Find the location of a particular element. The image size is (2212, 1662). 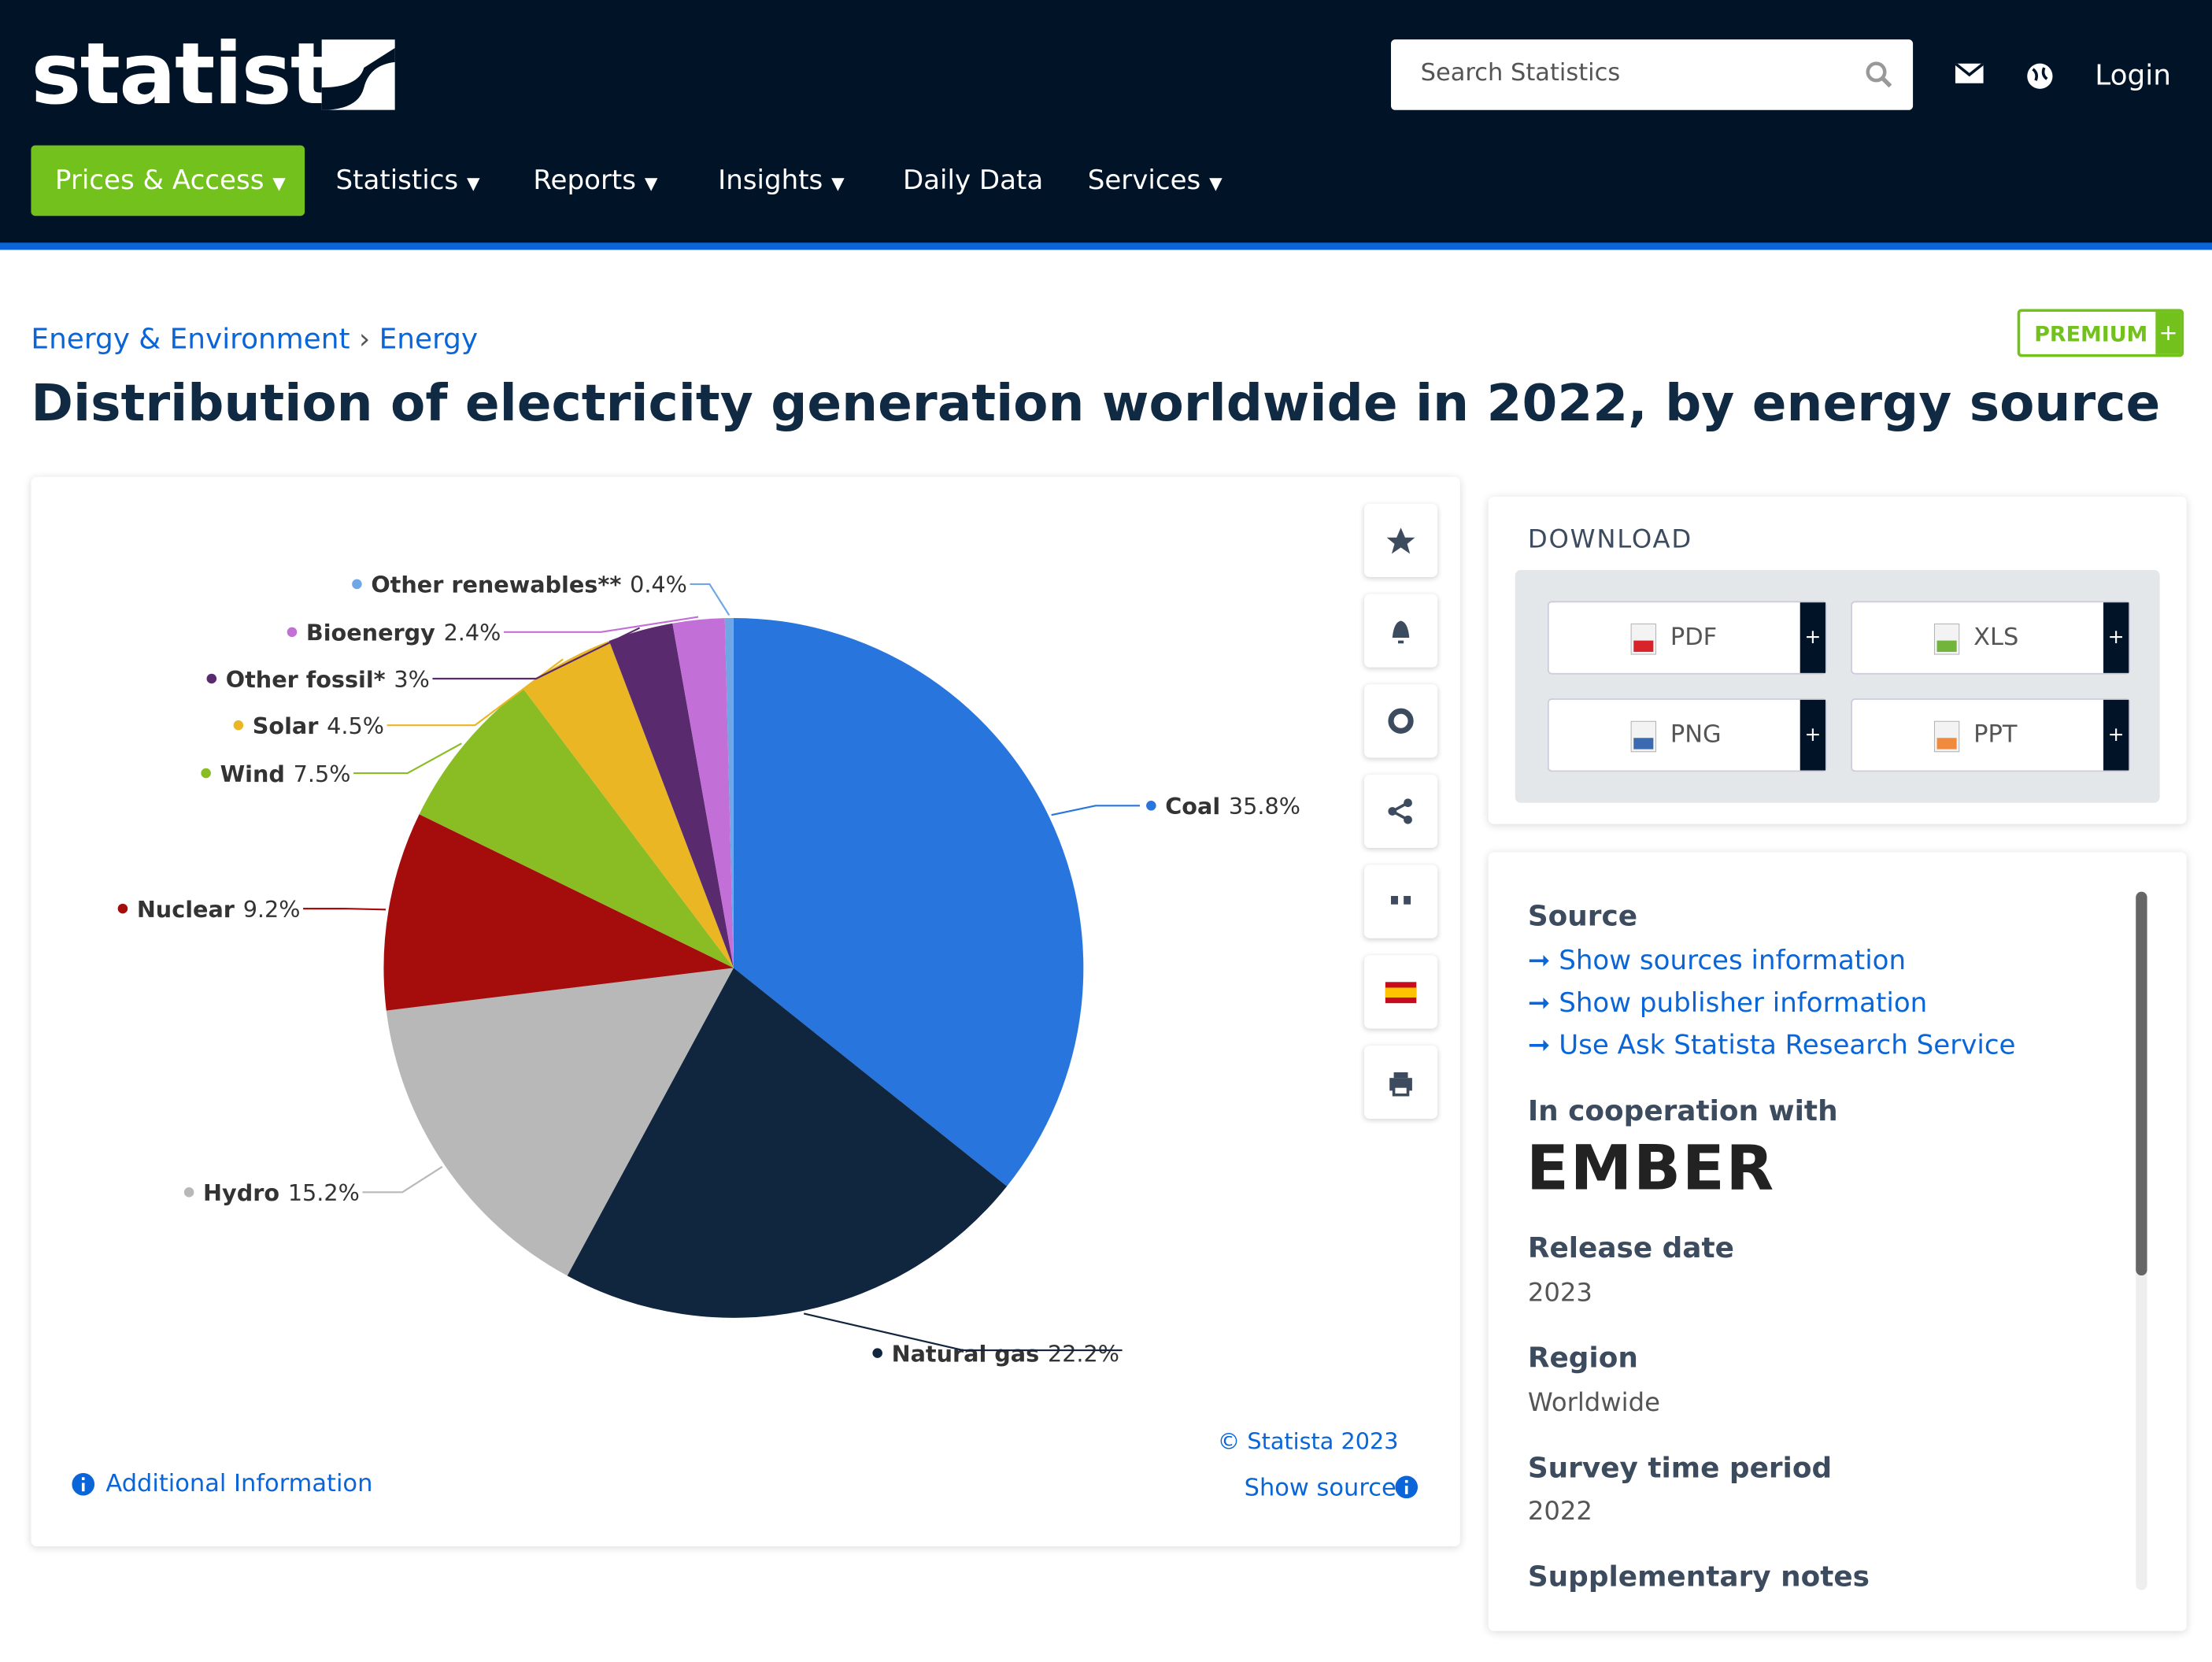

nav-item: Reports ▼ is located at coordinates (595, 181).